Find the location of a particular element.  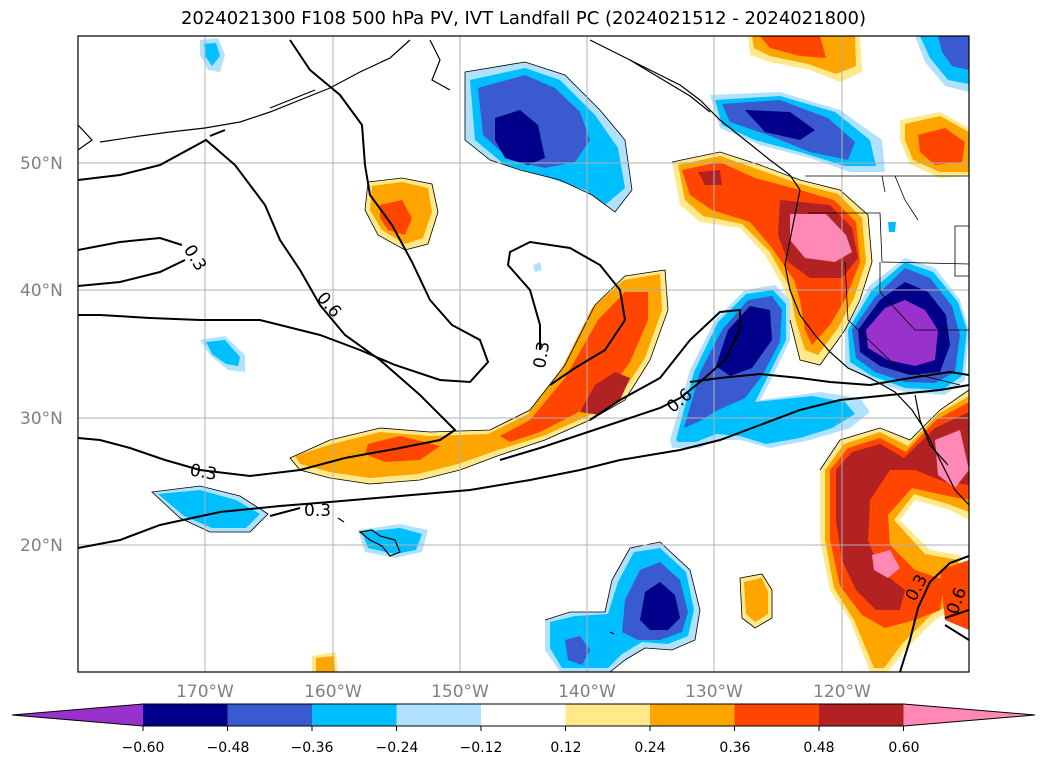

positive-anomaly-us-west-coast is located at coordinates (772, 258).